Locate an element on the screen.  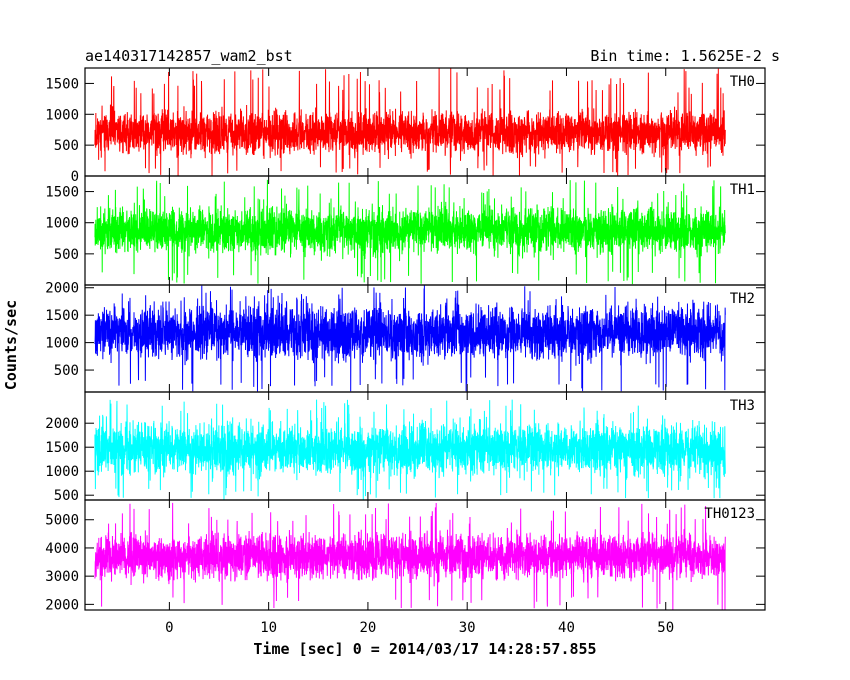
x-axis-label: Time [sec] 0 = 2014/03/17 14:28:57.855 is located at coordinates (424, 649).